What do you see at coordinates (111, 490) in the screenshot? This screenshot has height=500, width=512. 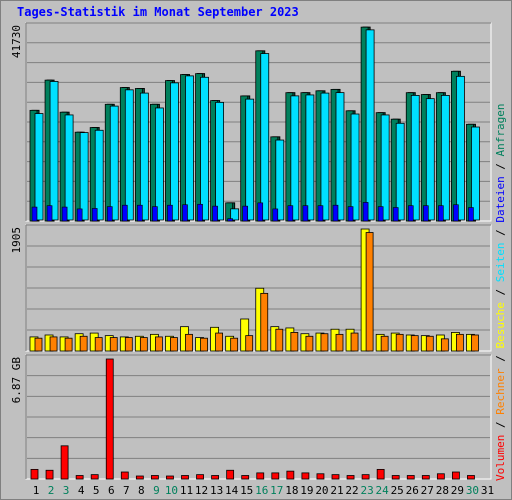 I see `x-tick-label: 6` at bounding box center [111, 490].